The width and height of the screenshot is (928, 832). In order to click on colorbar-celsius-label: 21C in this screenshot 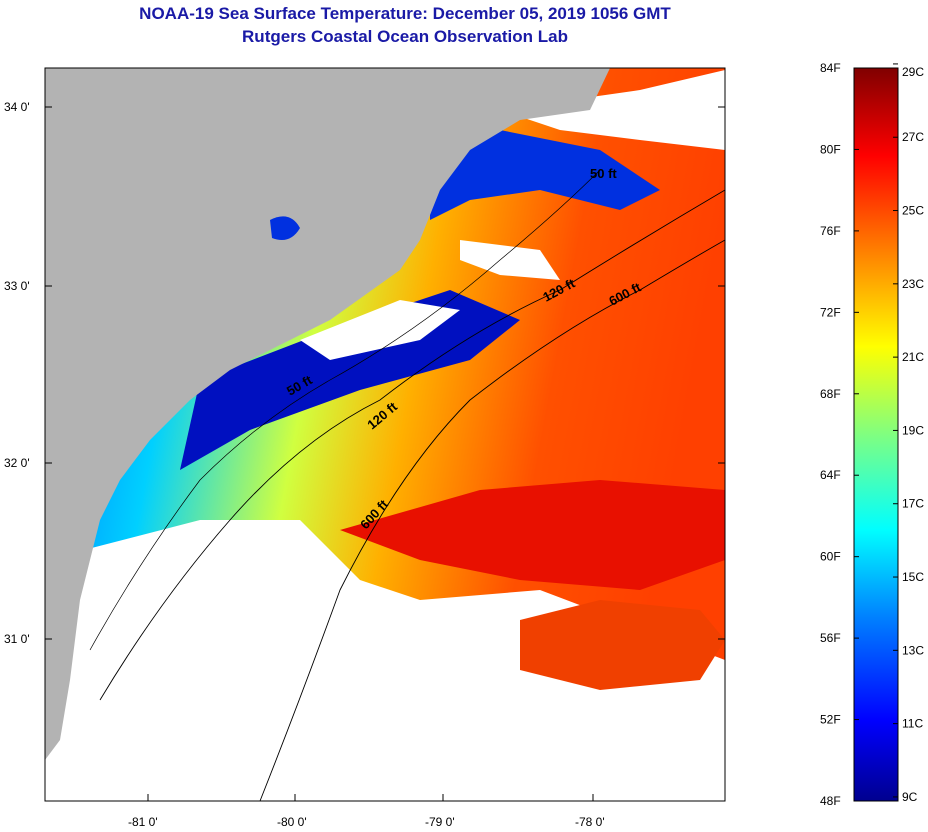, I will do `click(913, 357)`.